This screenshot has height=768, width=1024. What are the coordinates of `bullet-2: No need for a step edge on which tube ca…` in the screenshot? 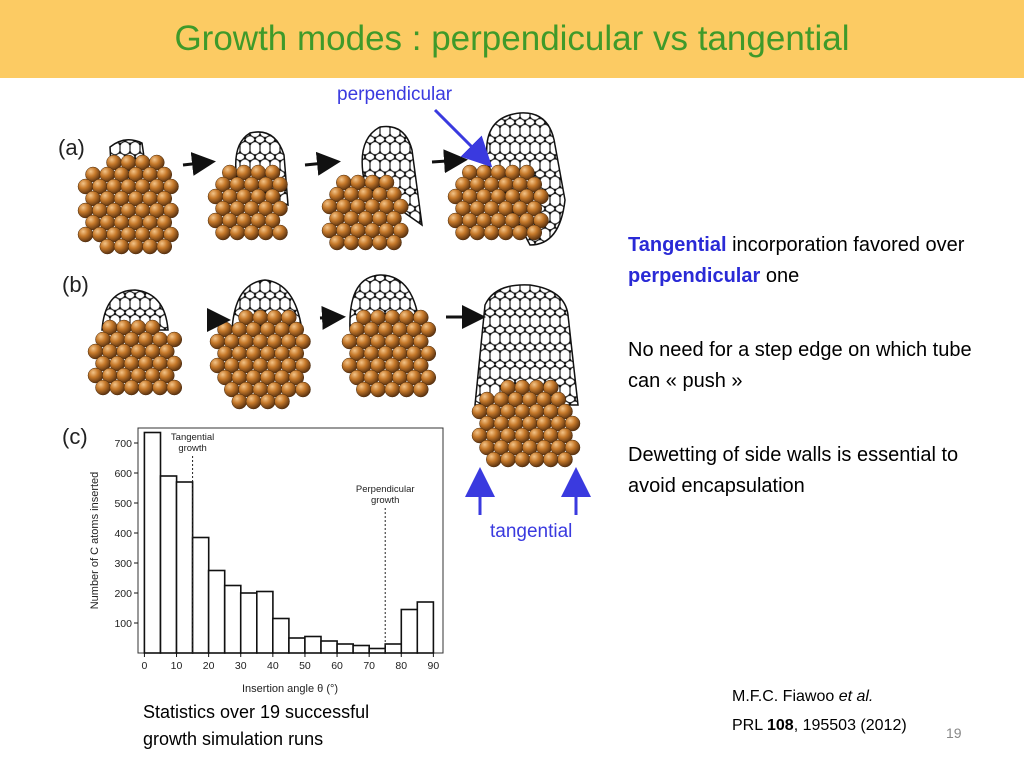 It's located at (800, 365).